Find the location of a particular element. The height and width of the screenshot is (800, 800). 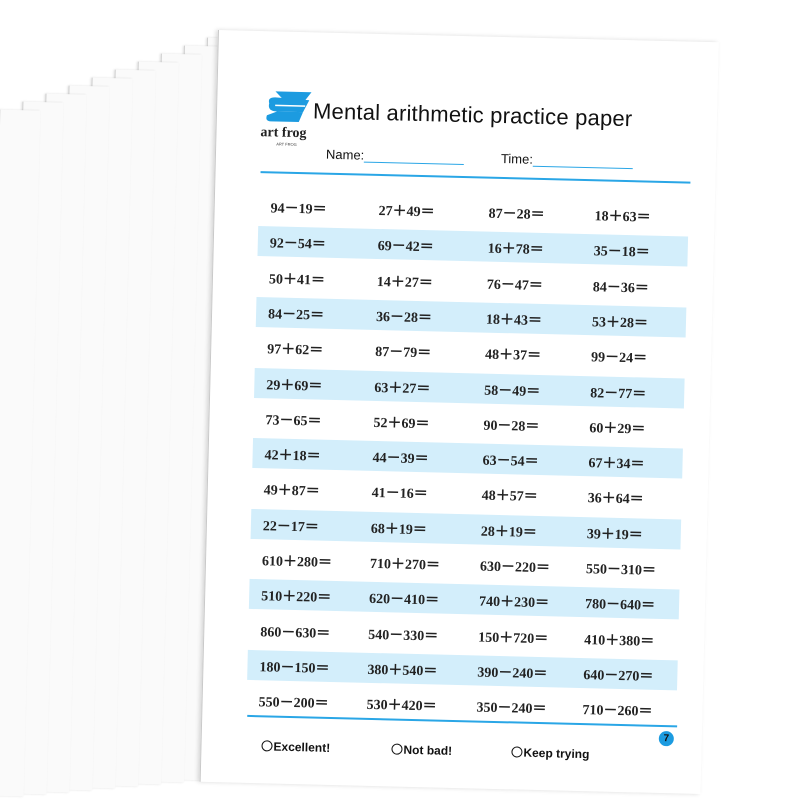

problem-cell: 42＋18＝ is located at coordinates (292, 456).